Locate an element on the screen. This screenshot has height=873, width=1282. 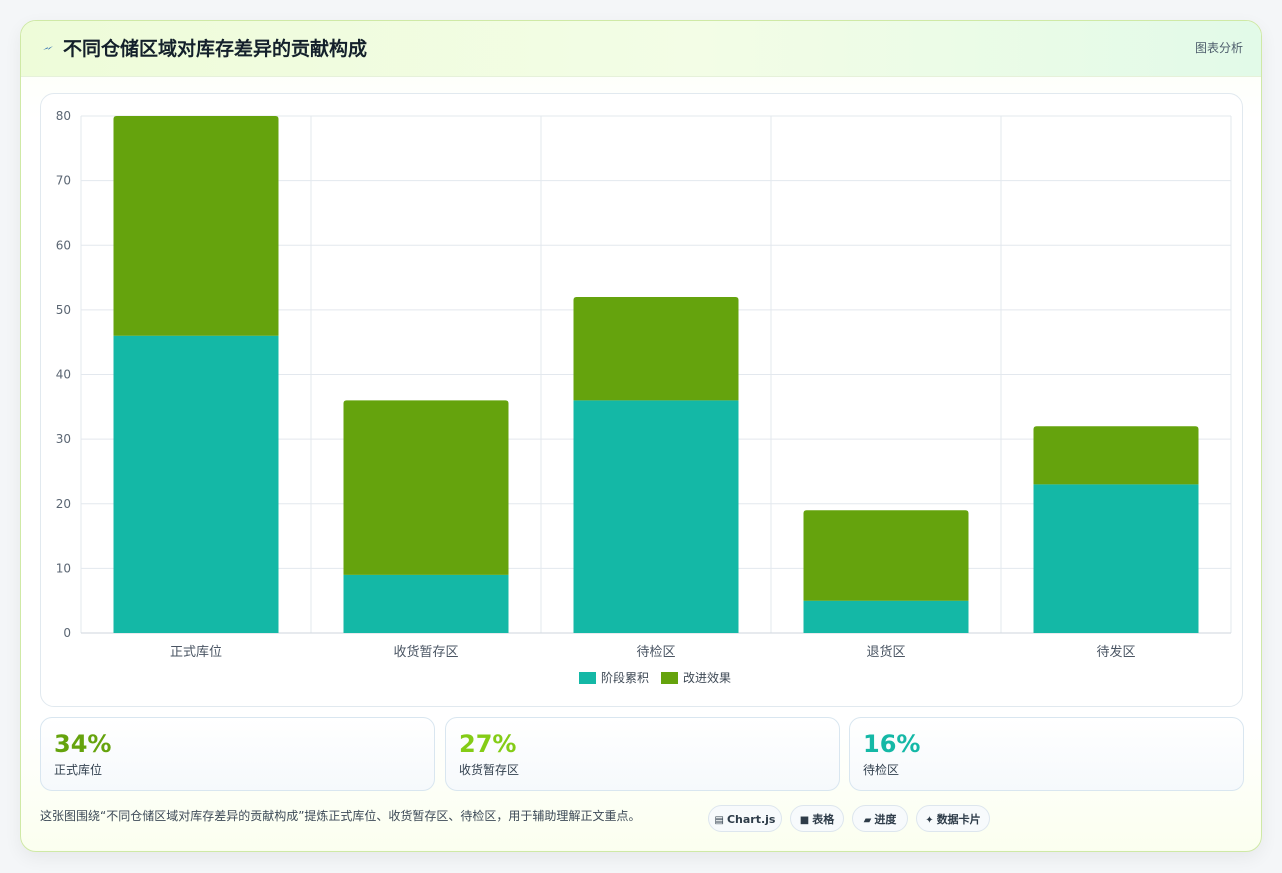
y-tick-label: 50 is located at coordinates (63, 310).